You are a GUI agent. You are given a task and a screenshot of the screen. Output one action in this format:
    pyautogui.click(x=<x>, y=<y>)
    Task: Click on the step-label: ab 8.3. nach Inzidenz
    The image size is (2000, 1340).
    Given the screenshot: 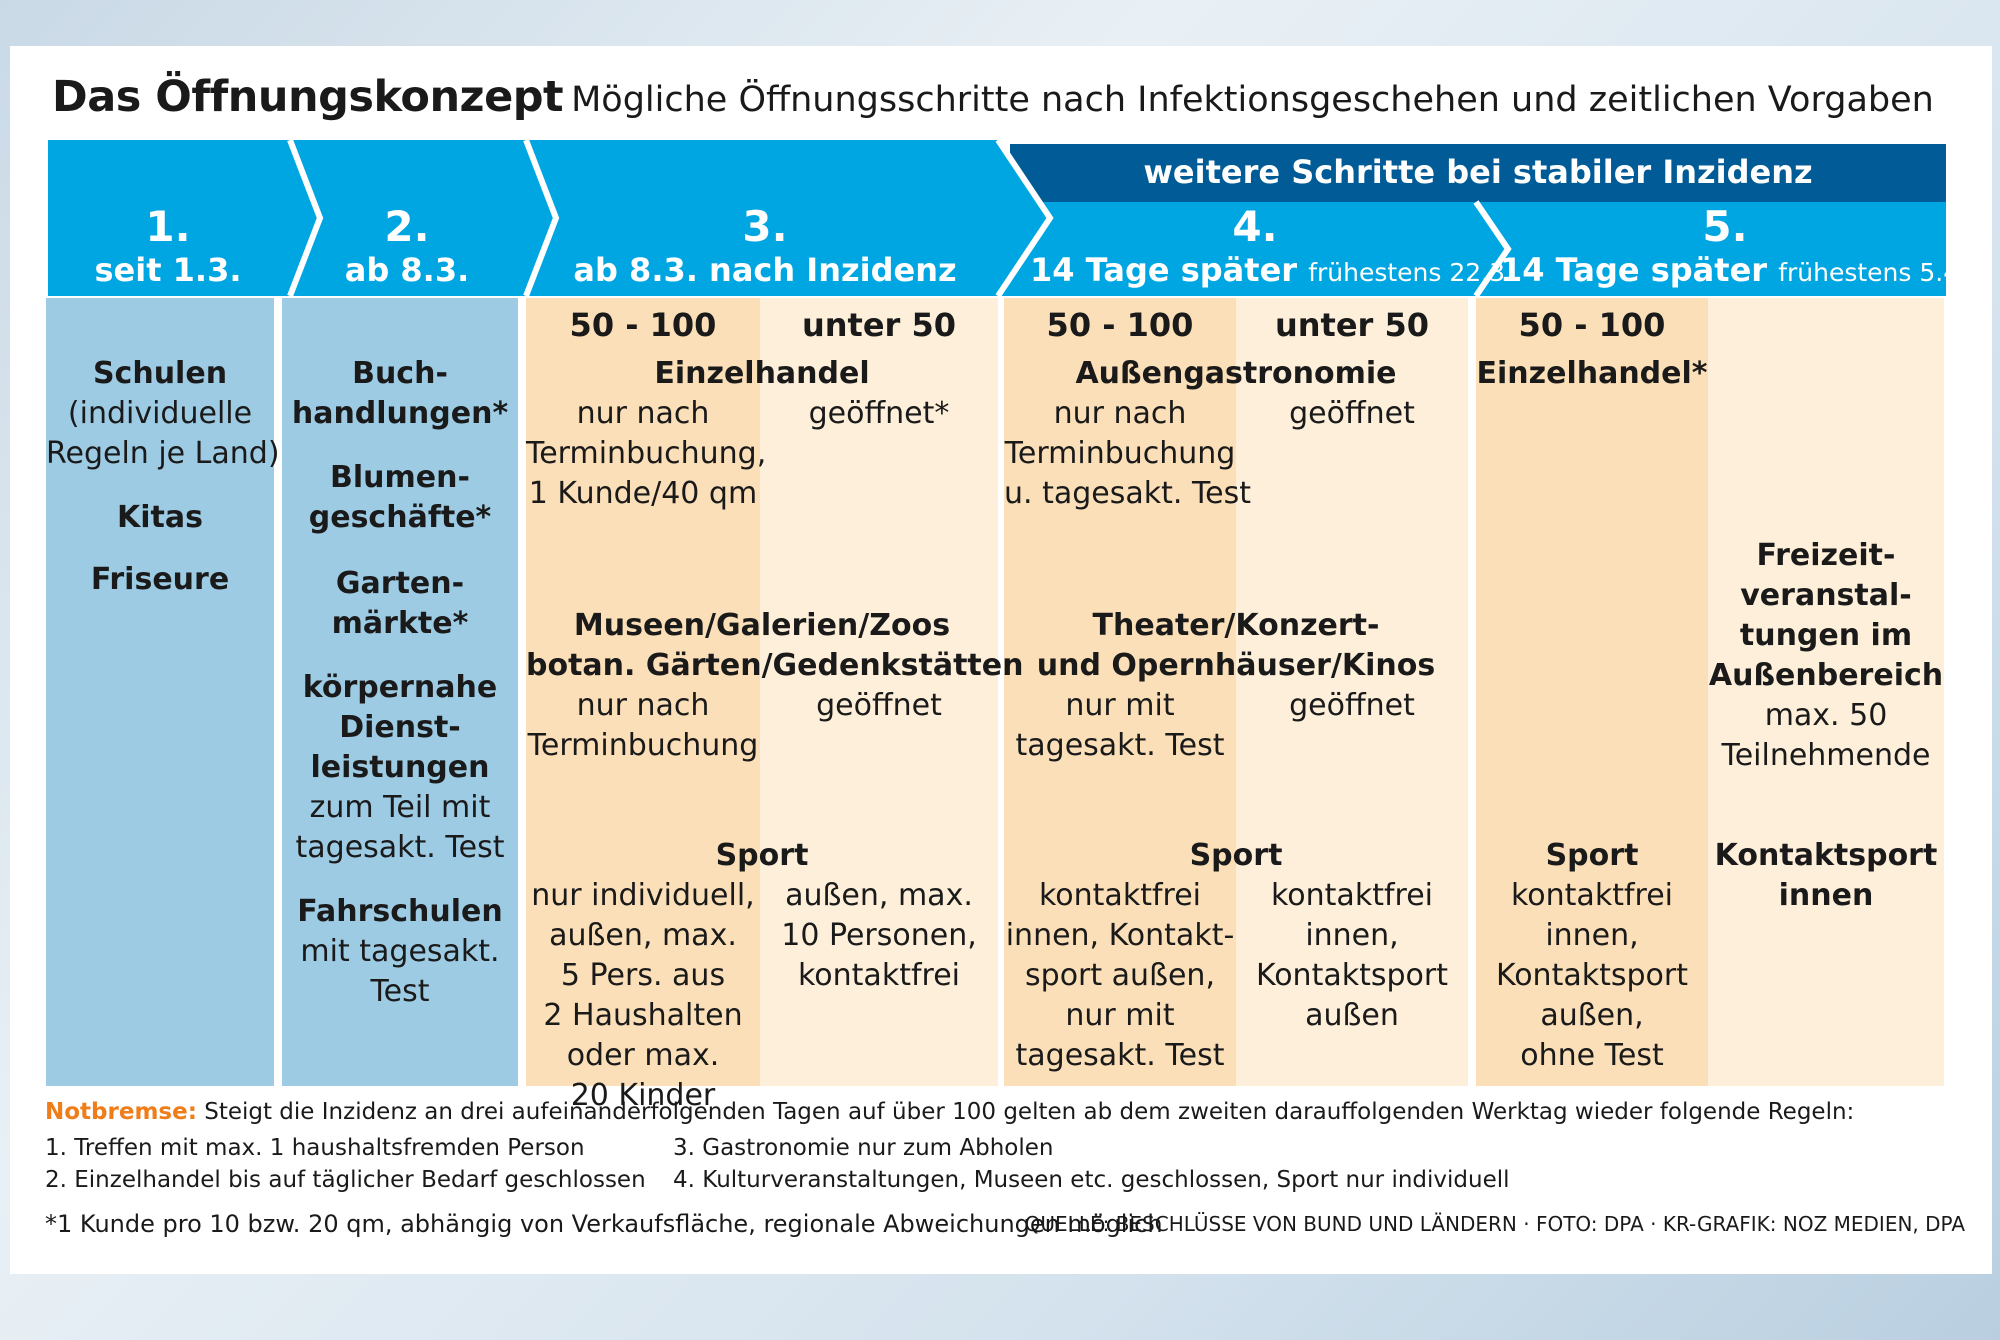 What is the action you would take?
    pyautogui.click(x=765, y=270)
    